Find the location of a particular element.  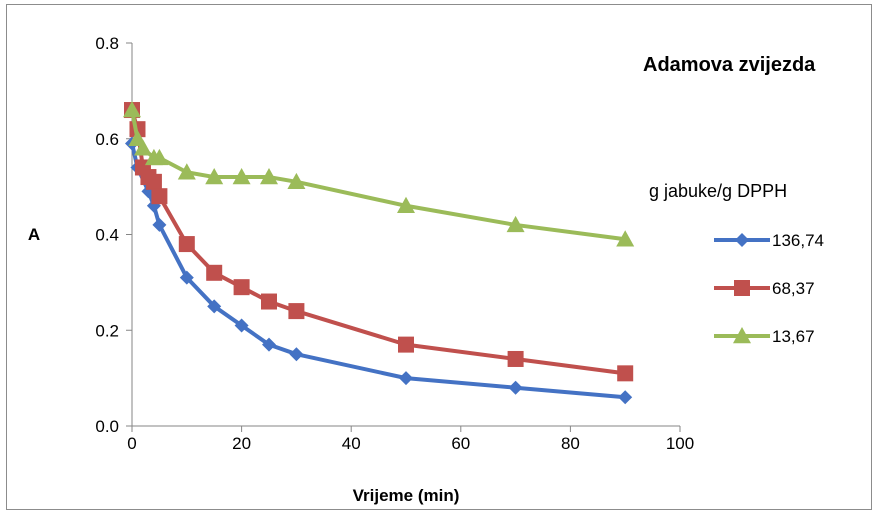

x-tick-label: 40 is located at coordinates (351, 443).